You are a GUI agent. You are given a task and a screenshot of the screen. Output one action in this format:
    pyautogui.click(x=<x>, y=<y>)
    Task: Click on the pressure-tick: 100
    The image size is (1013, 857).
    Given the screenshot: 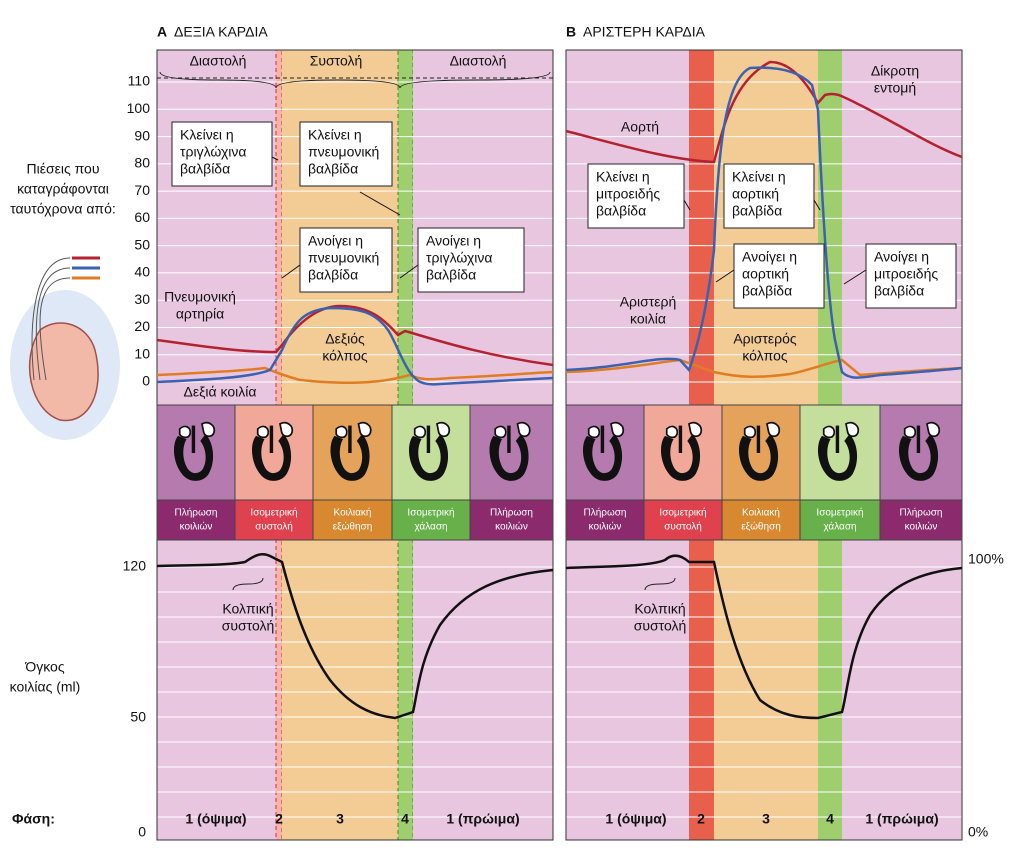 What is the action you would take?
    pyautogui.click(x=139, y=108)
    